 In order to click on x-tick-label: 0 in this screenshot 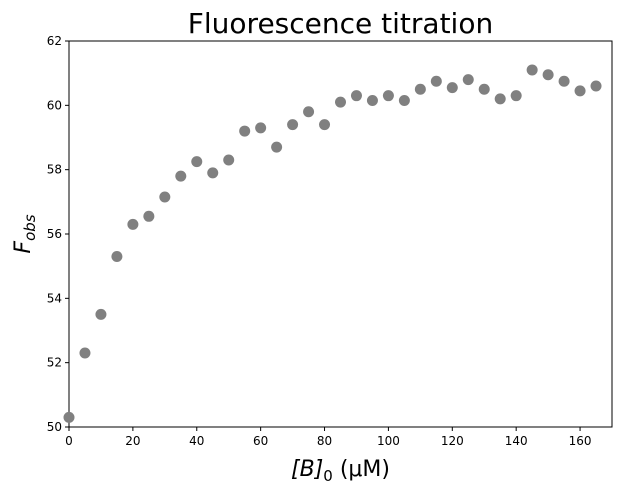, I will do `click(69, 441)`.